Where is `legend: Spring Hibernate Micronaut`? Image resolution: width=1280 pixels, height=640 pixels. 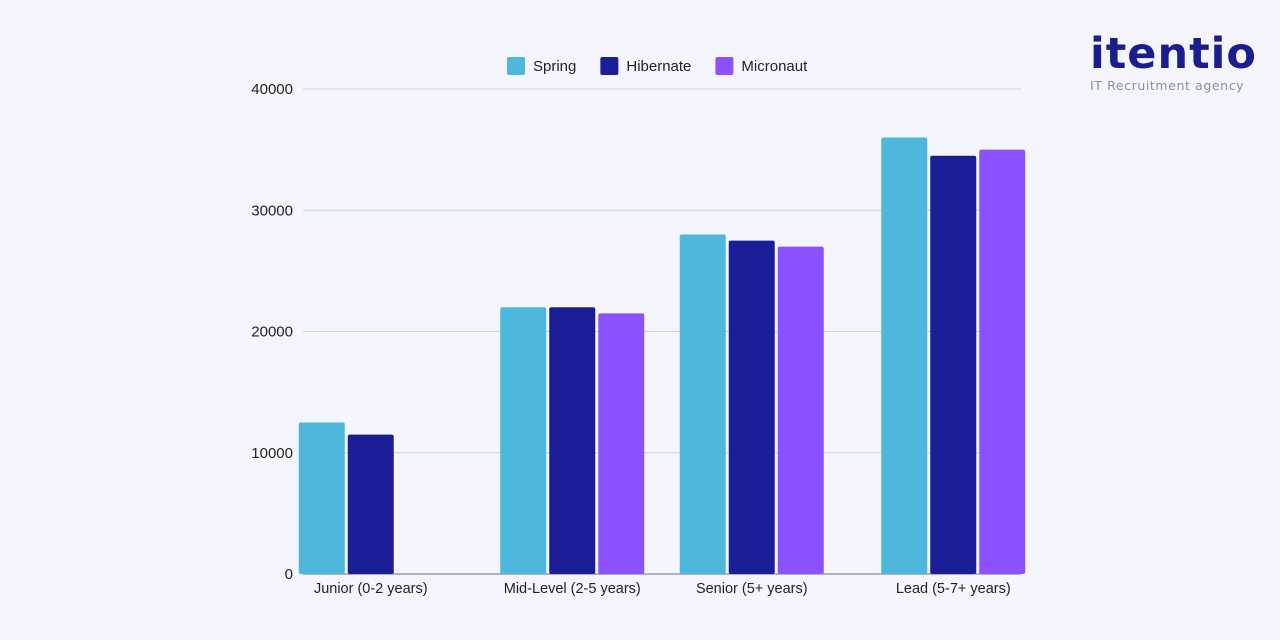
legend: Spring Hibernate Micronaut is located at coordinates (657, 66).